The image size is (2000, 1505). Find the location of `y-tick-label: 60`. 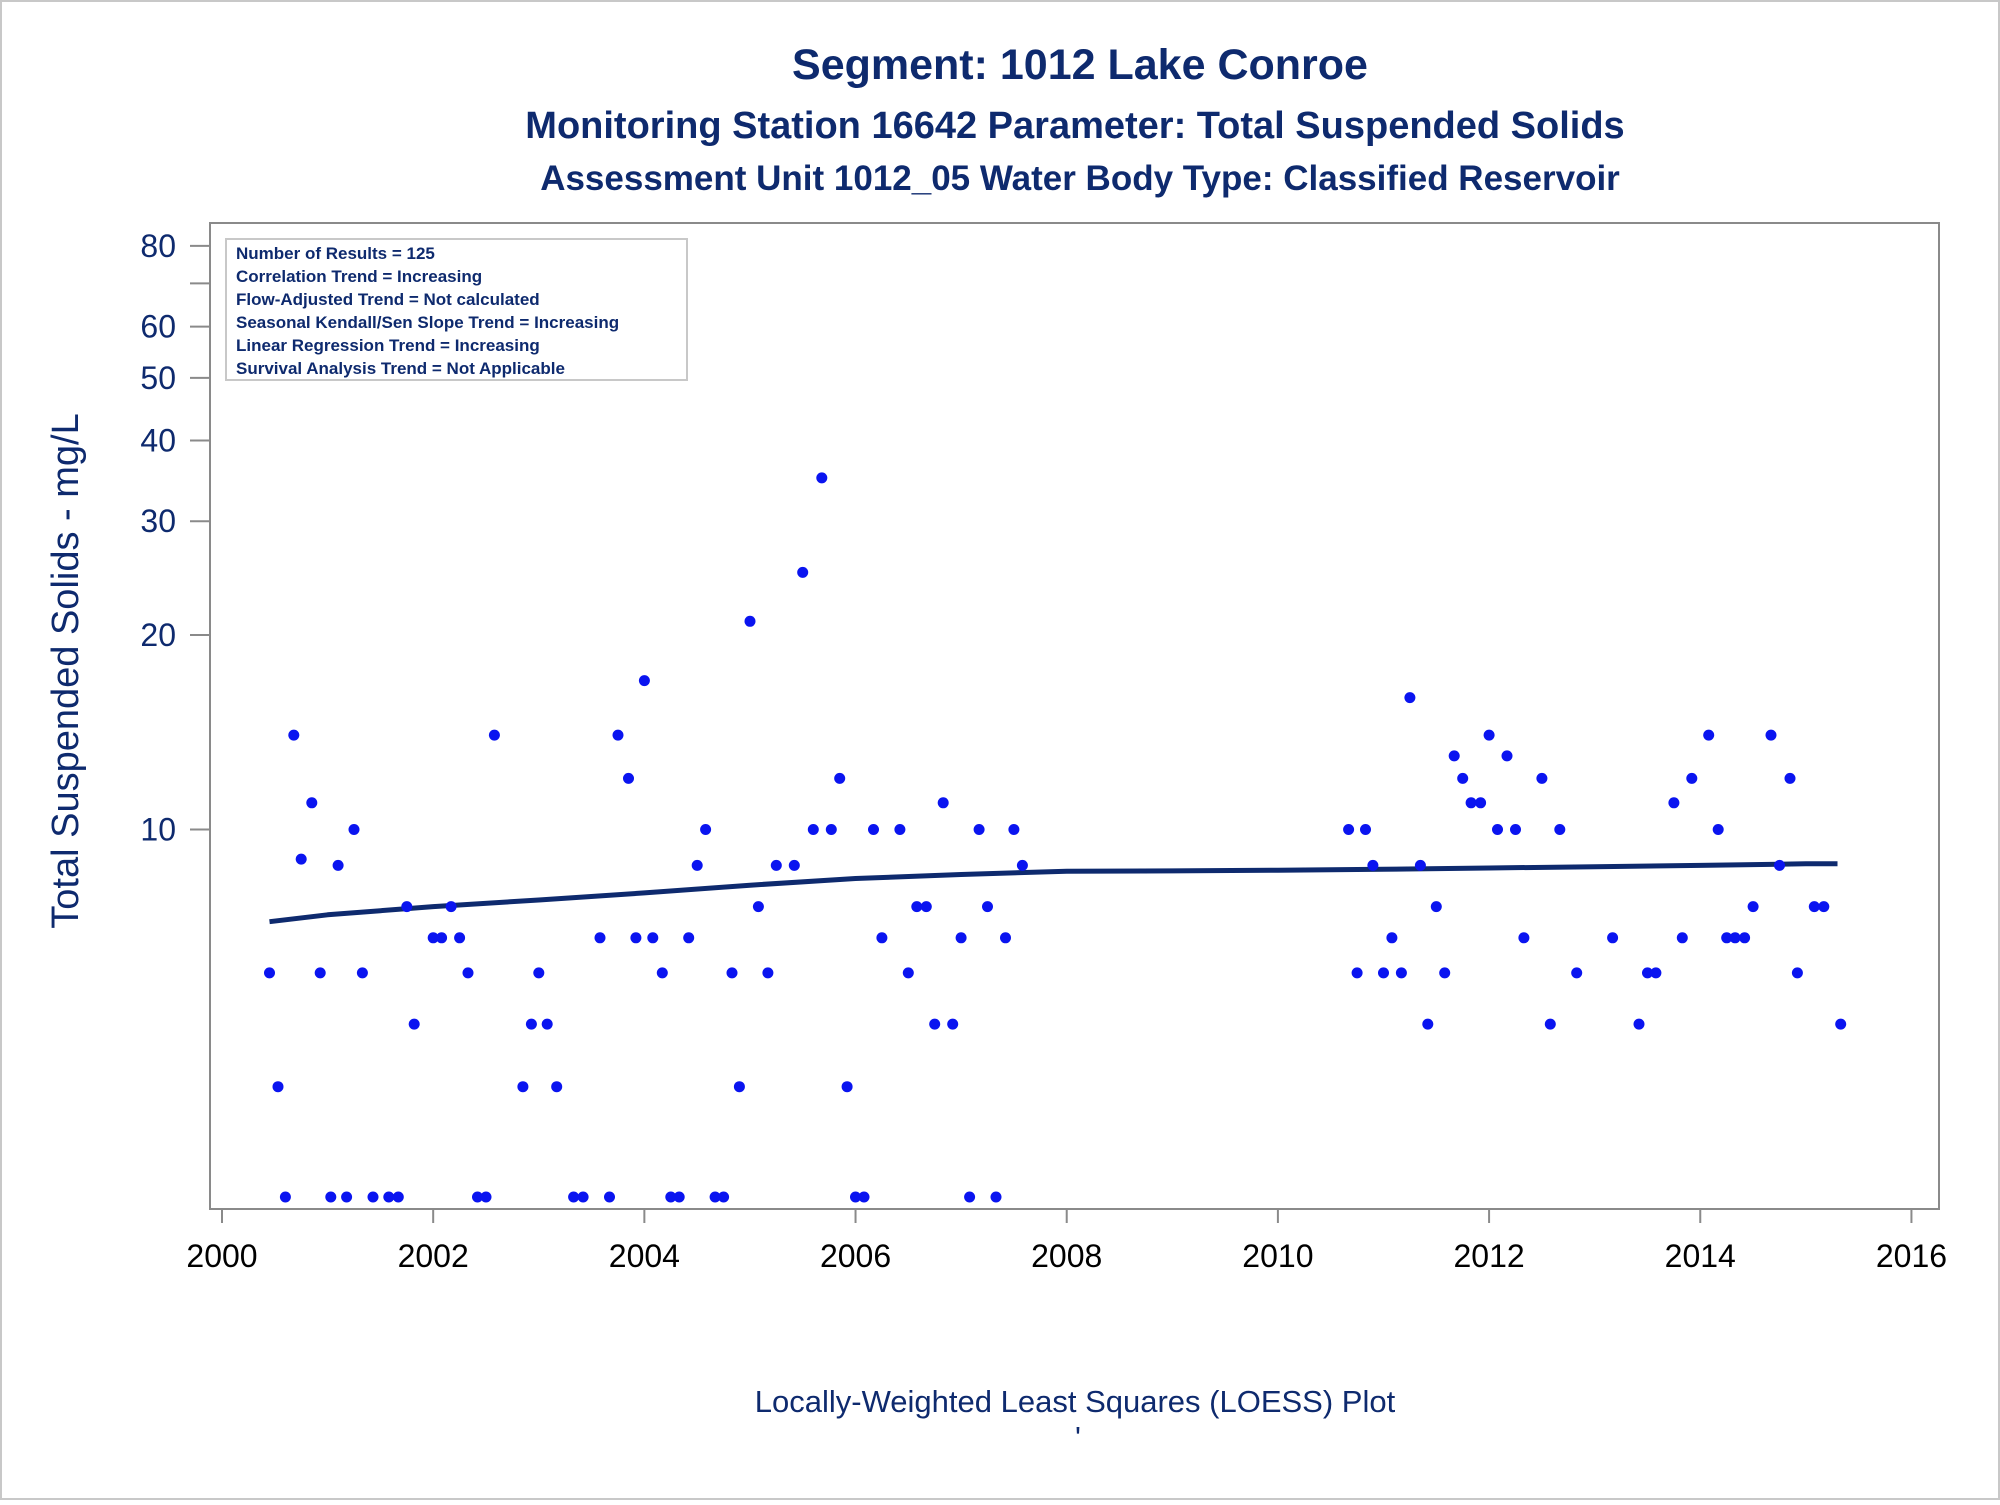

y-tick-label: 60 is located at coordinates (158, 327).